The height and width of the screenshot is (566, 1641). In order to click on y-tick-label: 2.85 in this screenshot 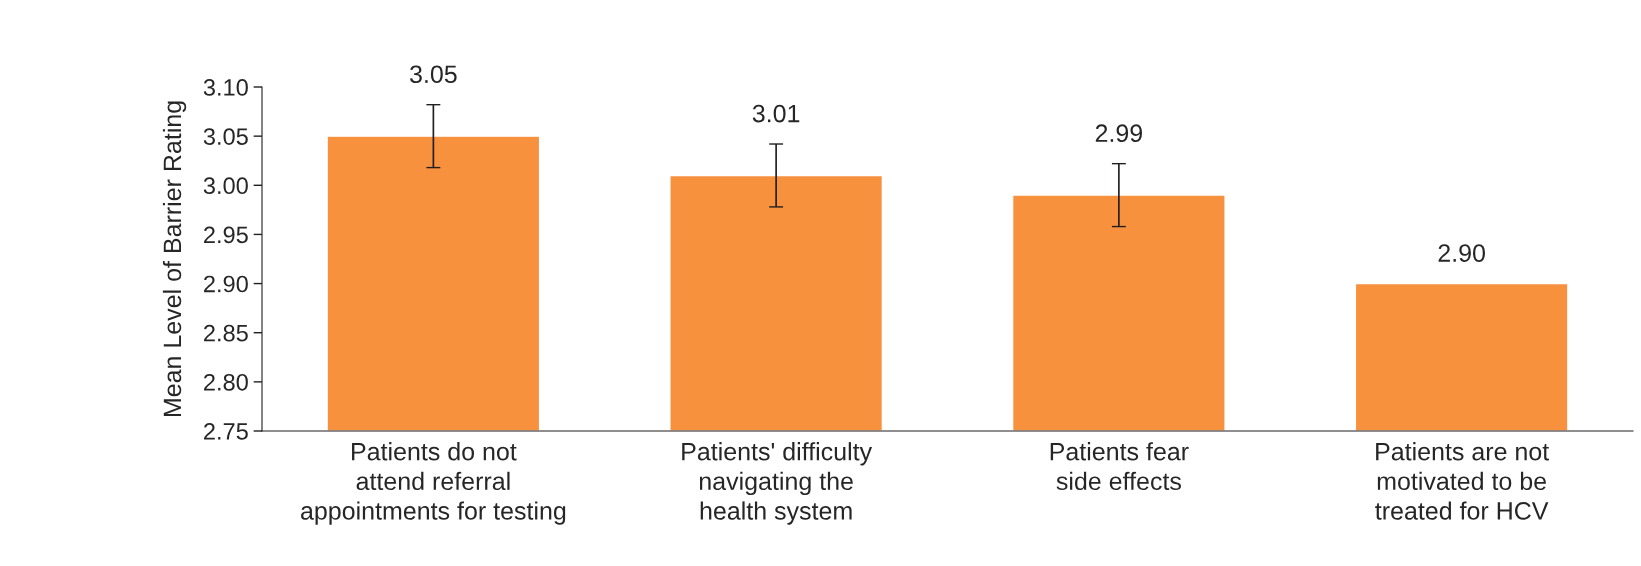, I will do `click(226, 333)`.